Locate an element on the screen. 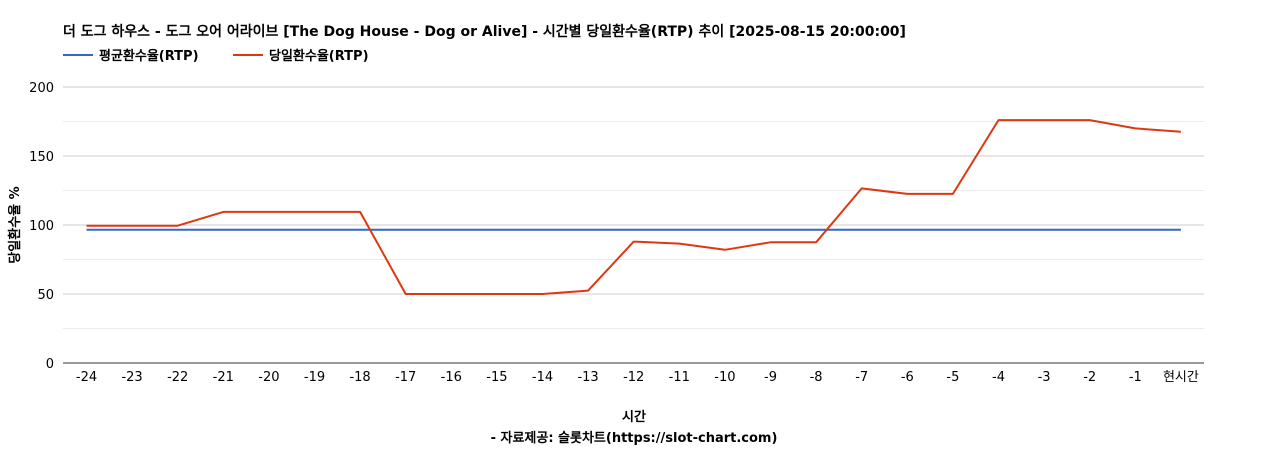  y-axis-title: 당일환수율 % is located at coordinates (15, 224).